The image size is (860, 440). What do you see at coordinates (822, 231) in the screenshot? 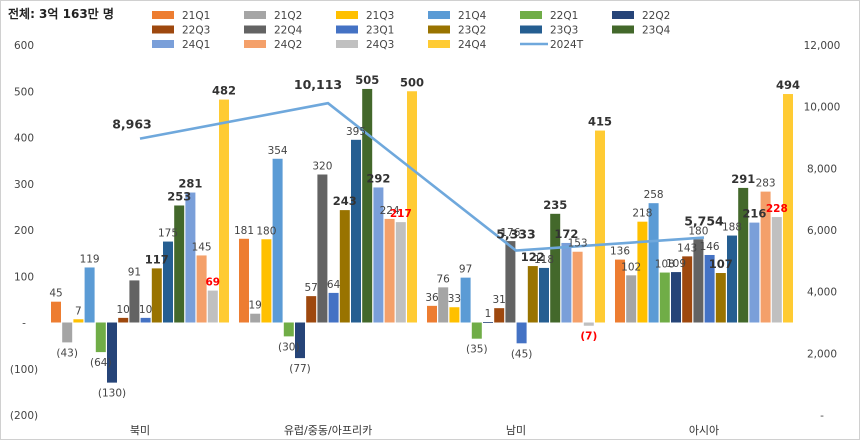
I see `y2-tick-label: 6,000` at bounding box center [822, 231].